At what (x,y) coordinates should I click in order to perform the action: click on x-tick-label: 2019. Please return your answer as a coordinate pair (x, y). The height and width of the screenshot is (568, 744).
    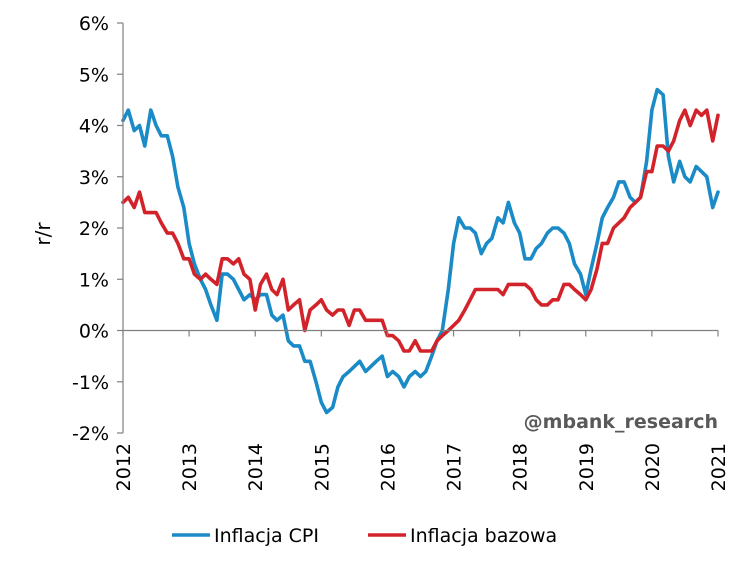
    Looking at the image, I should click on (587, 467).